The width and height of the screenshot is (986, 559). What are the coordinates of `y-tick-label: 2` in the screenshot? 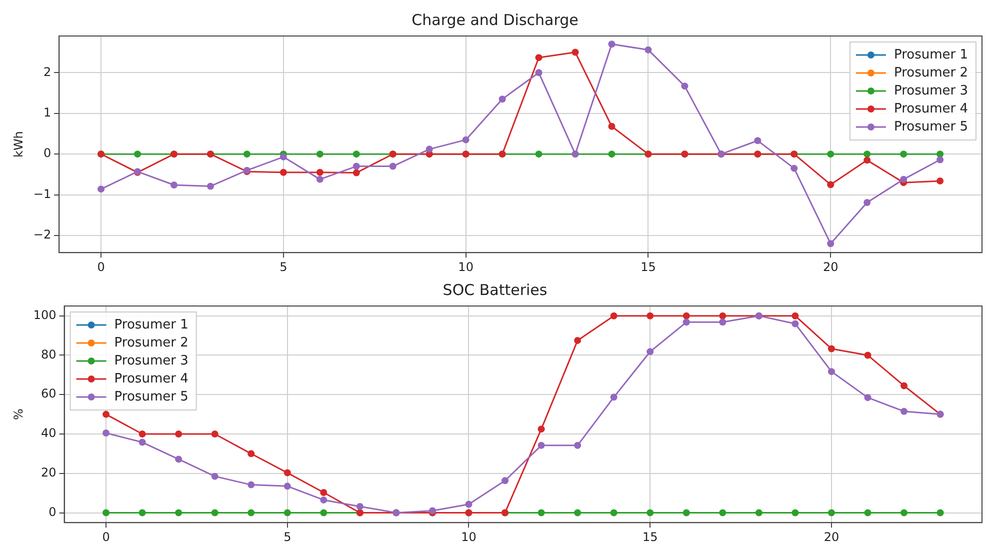 It's located at (47, 71).